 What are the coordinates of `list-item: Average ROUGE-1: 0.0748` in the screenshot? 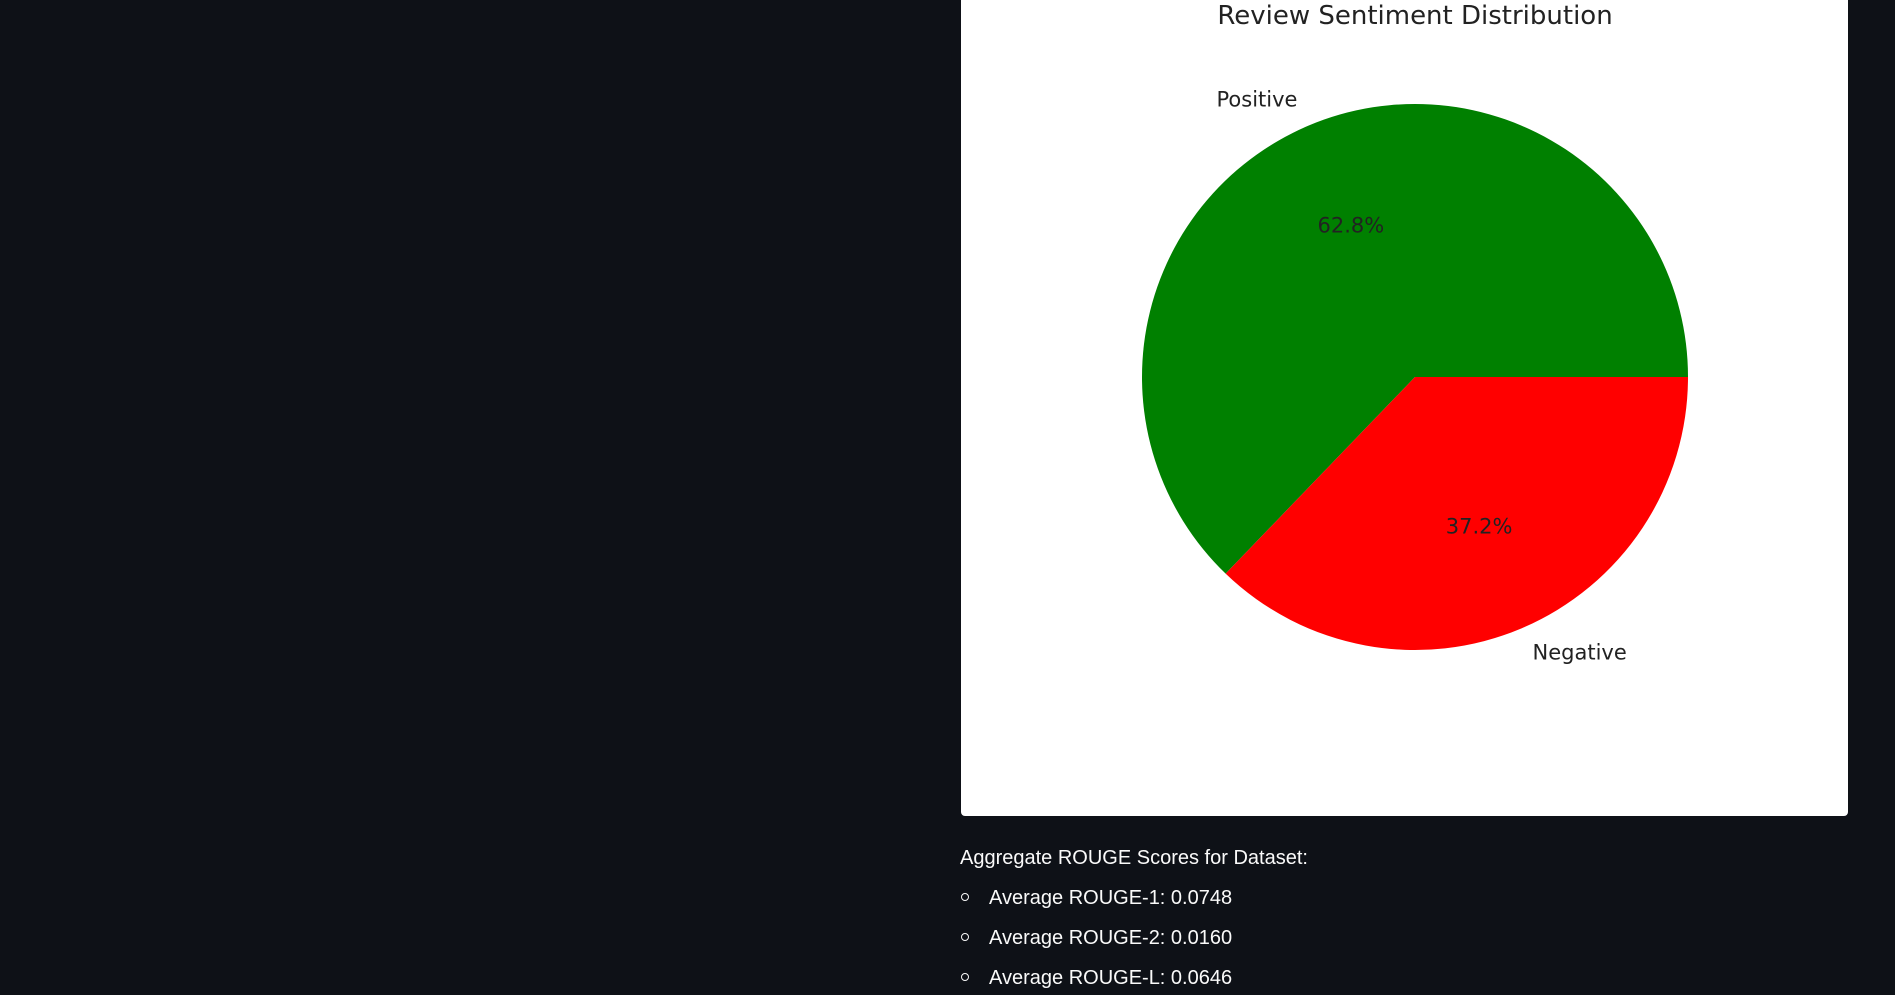 It's located at (1310, 898).